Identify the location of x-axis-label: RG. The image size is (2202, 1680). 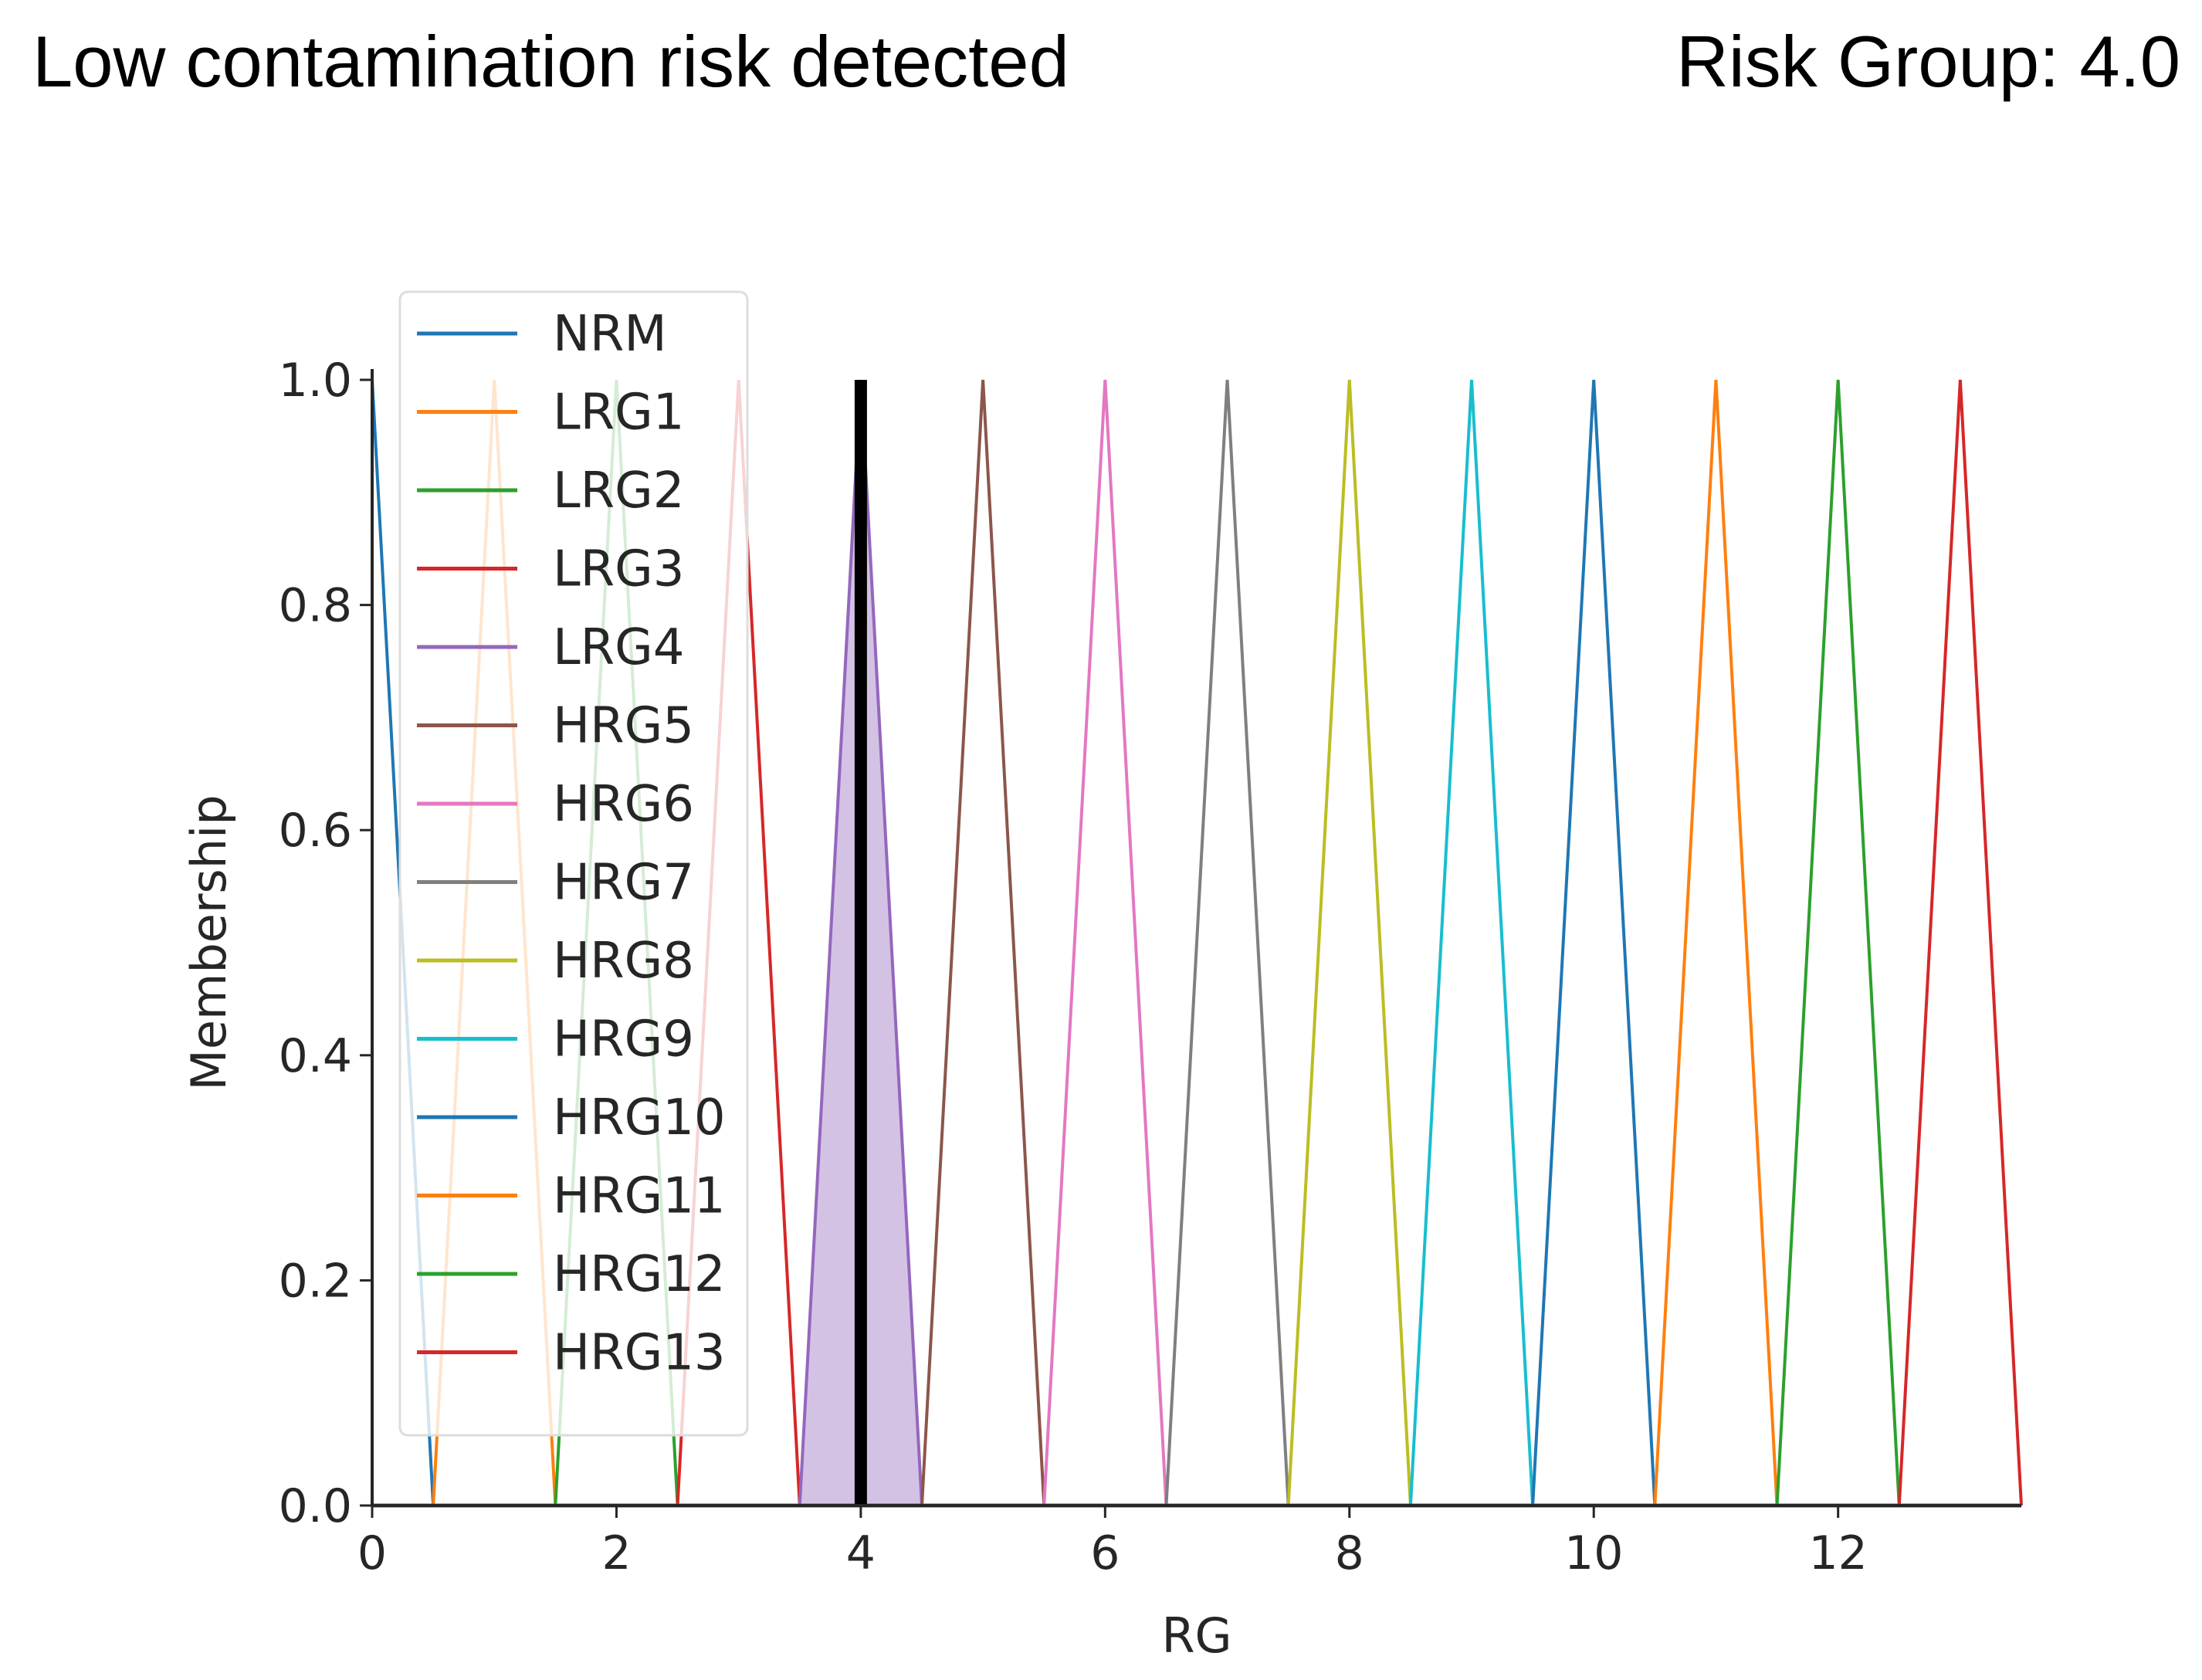
(1196, 1636).